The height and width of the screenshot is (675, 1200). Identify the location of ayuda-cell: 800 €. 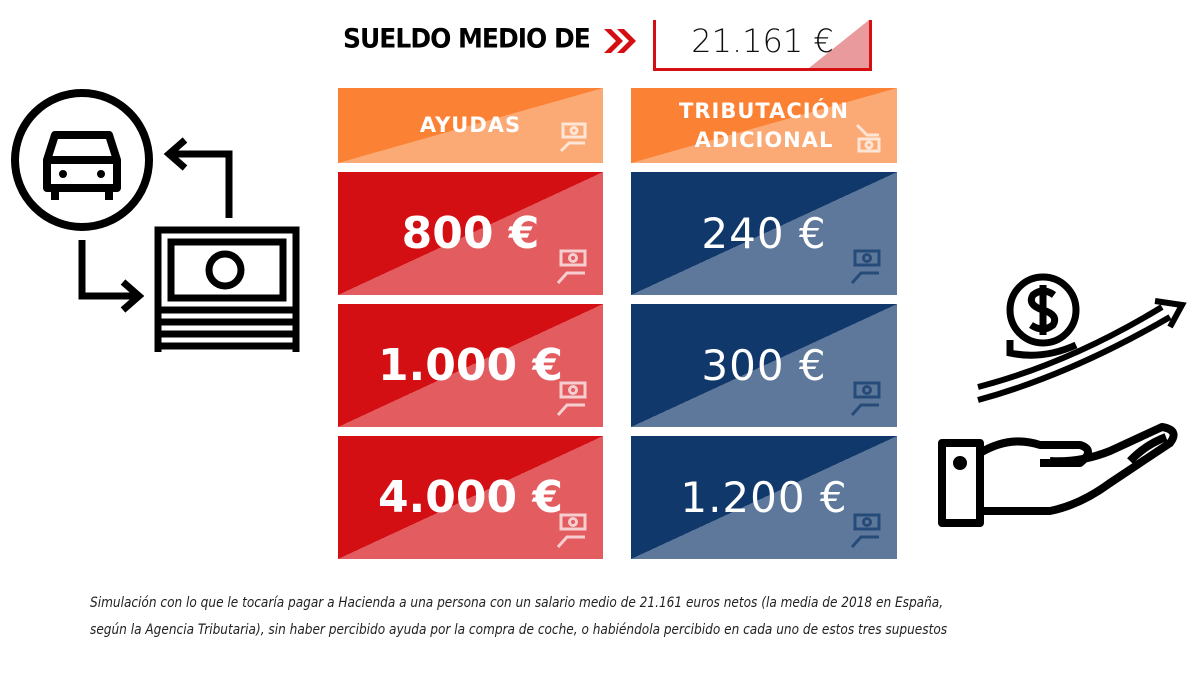
(470, 233).